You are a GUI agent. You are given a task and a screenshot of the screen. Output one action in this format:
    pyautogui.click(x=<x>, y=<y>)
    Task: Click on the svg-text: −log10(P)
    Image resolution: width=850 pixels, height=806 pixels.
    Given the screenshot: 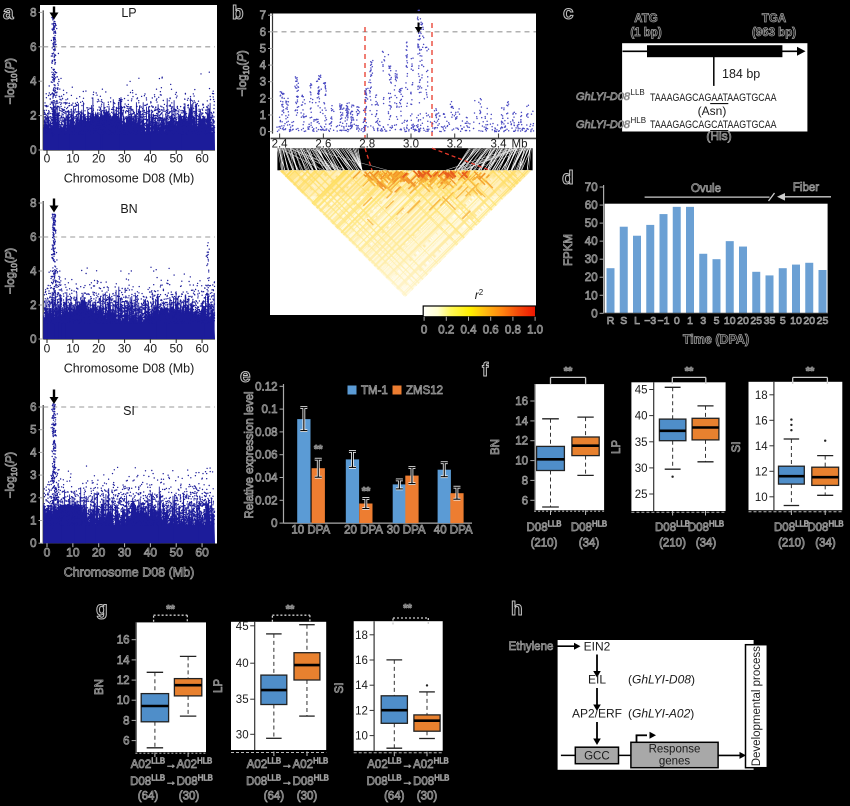 What is the action you would take?
    pyautogui.click(x=244, y=73)
    